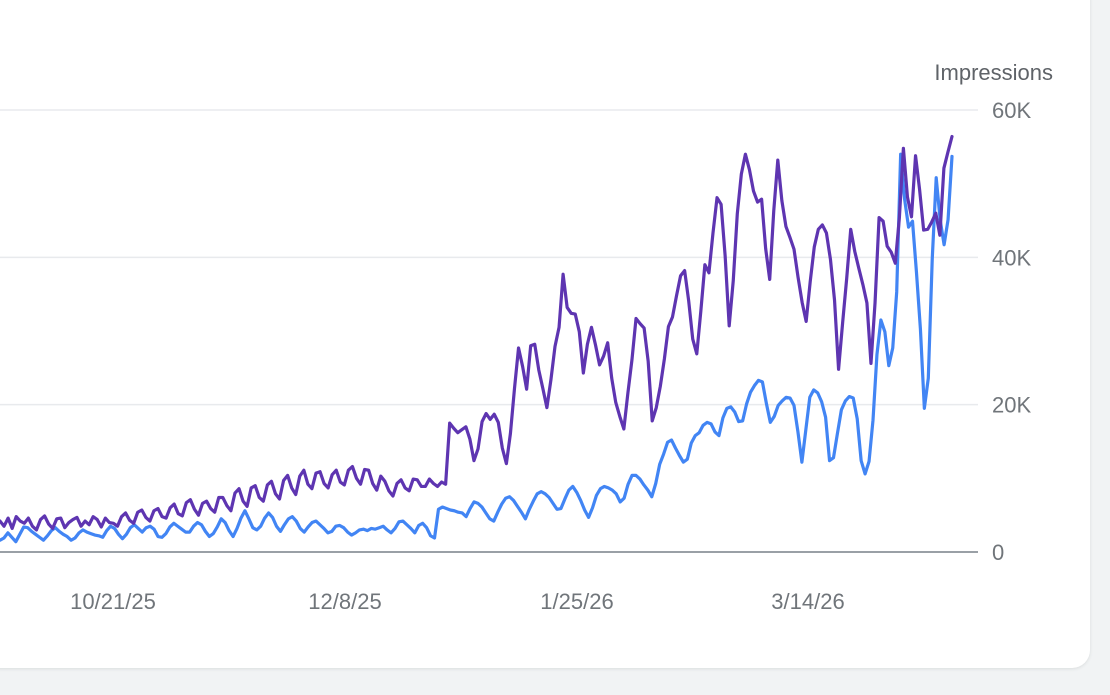  What do you see at coordinates (1011, 257) in the screenshot?
I see `y-tick-label: 40K` at bounding box center [1011, 257].